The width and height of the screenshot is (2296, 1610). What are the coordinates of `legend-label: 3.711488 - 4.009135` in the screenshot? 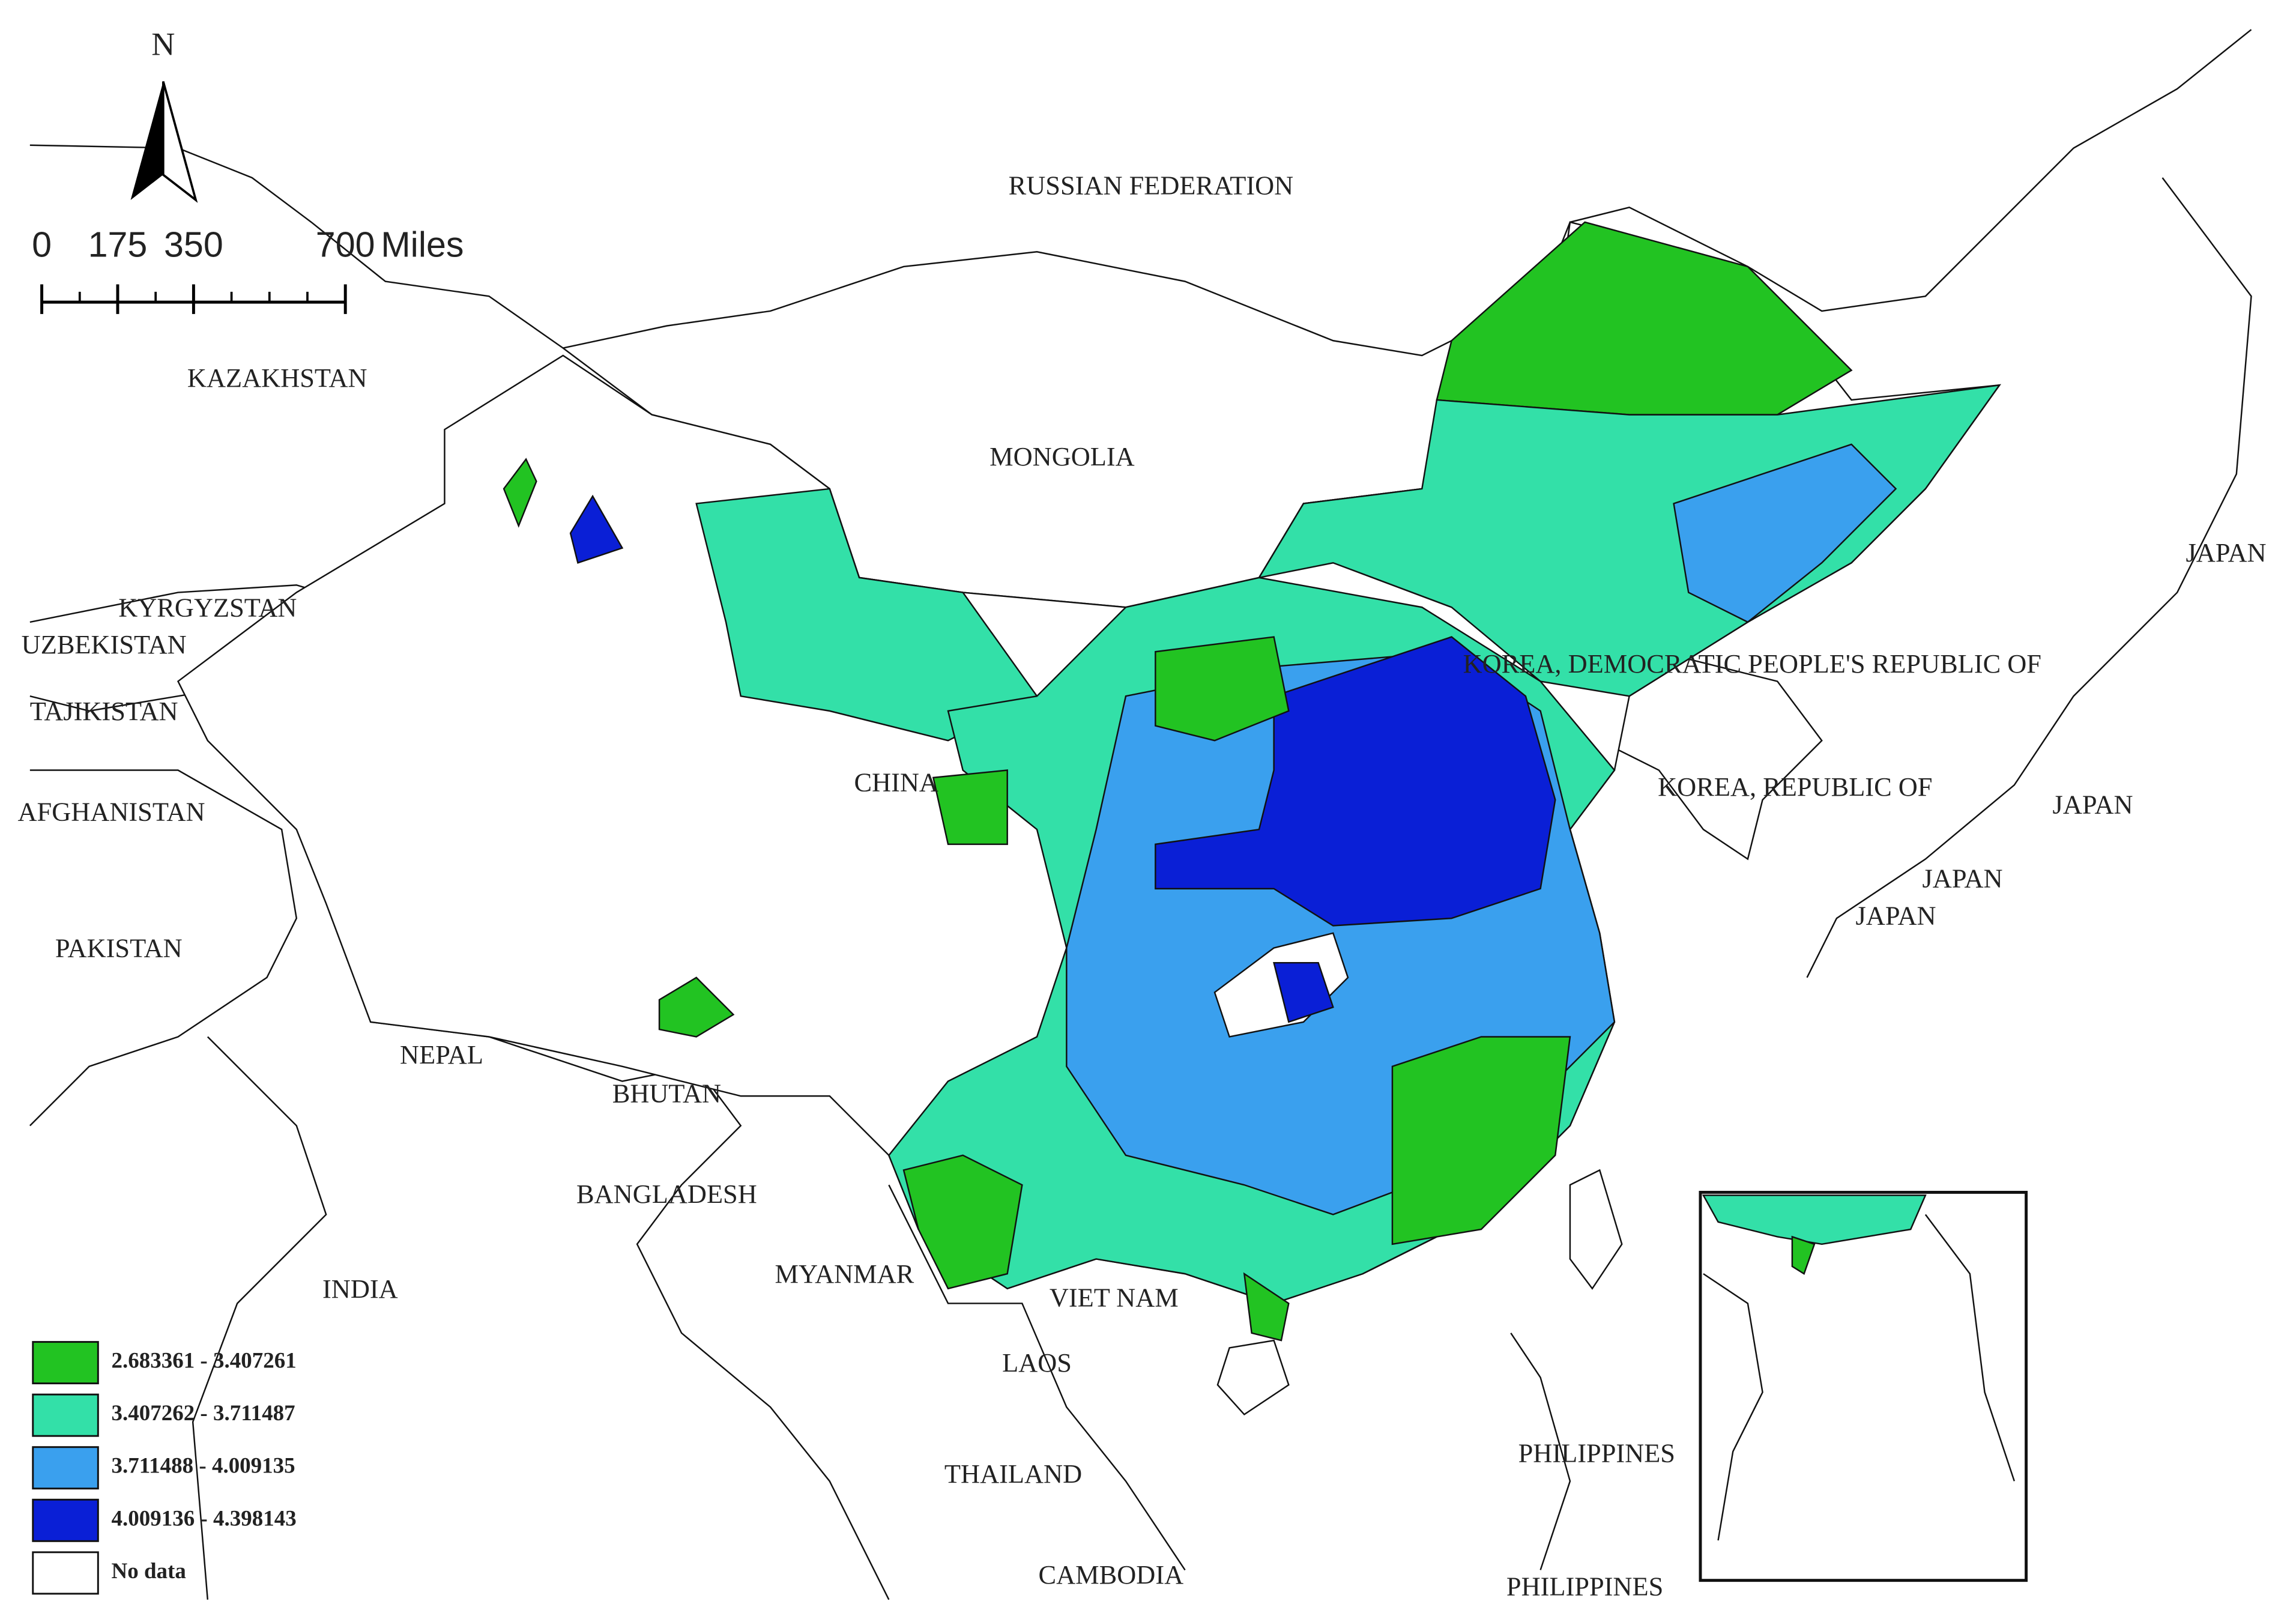 It's located at (204, 1466).